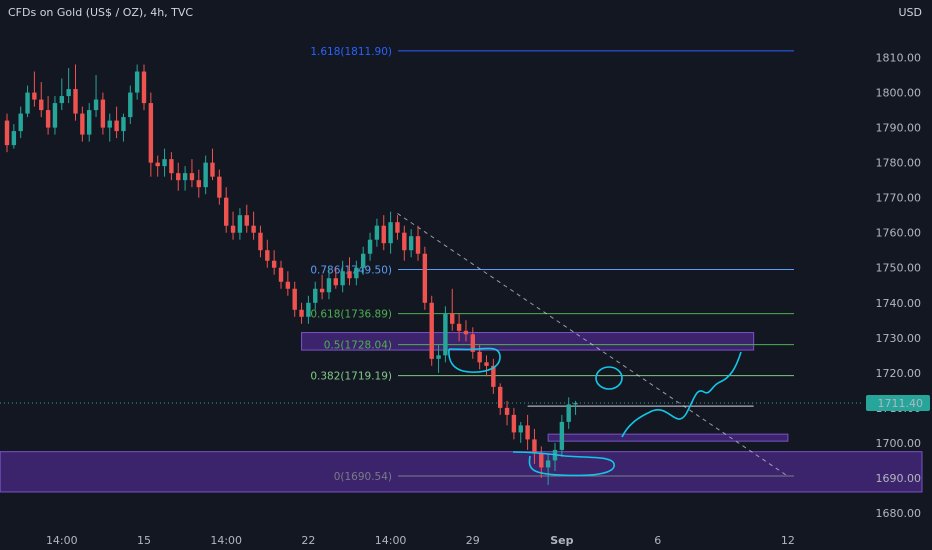 Image resolution: width=932 pixels, height=550 pixels. What do you see at coordinates (899, 198) in the screenshot?
I see `y-tick-label: 1770.00` at bounding box center [899, 198].